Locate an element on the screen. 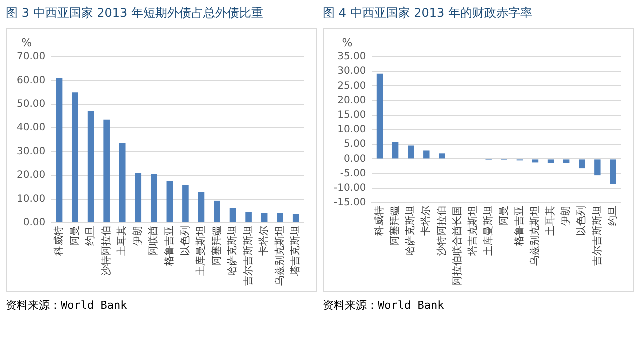 Image resolution: width=640 pixels, height=338 pixels. y-tick-label: 35.00 is located at coordinates (352, 57).